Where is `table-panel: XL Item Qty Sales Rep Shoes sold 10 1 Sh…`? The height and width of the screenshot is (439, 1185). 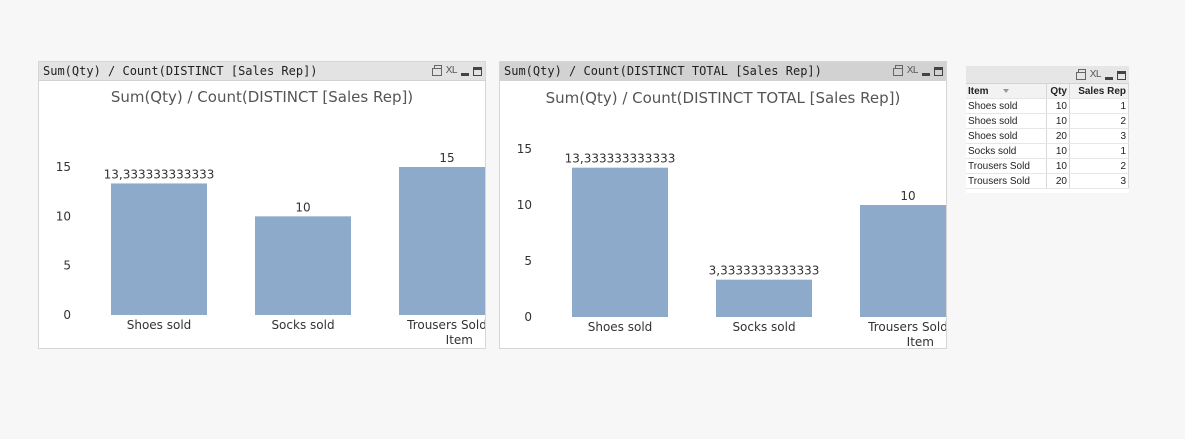
table-panel: XL Item Qty Sales Rep Shoes sold 10 1 Sh… is located at coordinates (1047, 129).